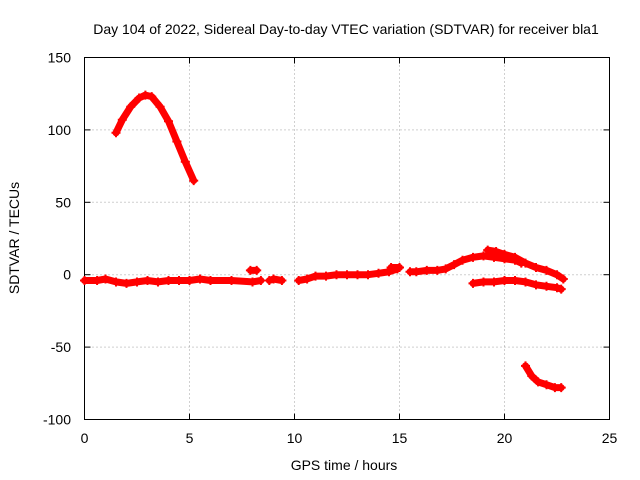 The height and width of the screenshot is (480, 640). What do you see at coordinates (610, 438) in the screenshot?
I see `x-tick-label: 25` at bounding box center [610, 438].